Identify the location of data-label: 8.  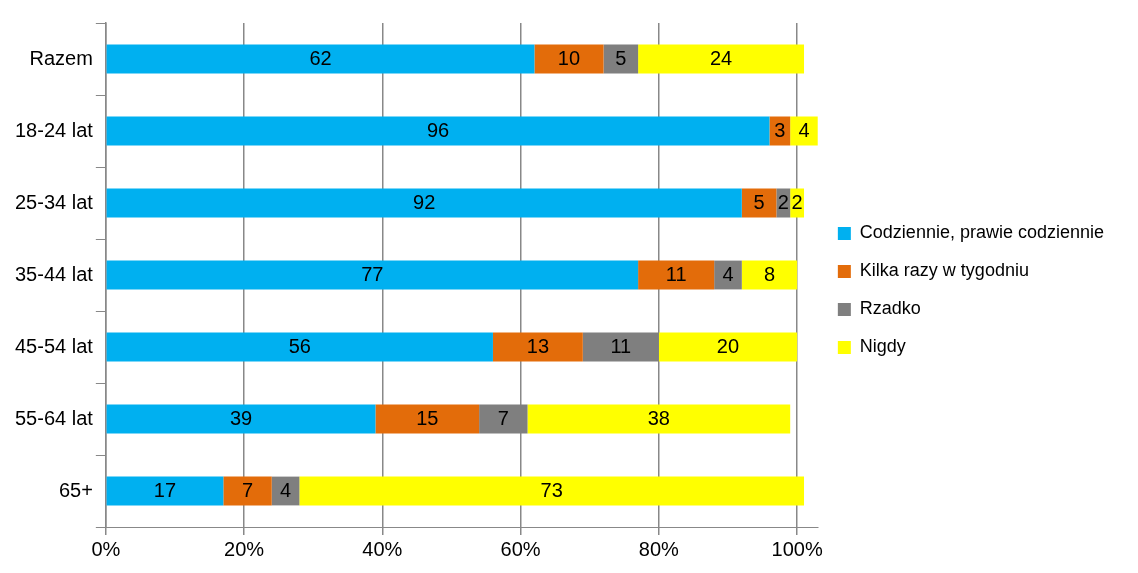
(769, 273).